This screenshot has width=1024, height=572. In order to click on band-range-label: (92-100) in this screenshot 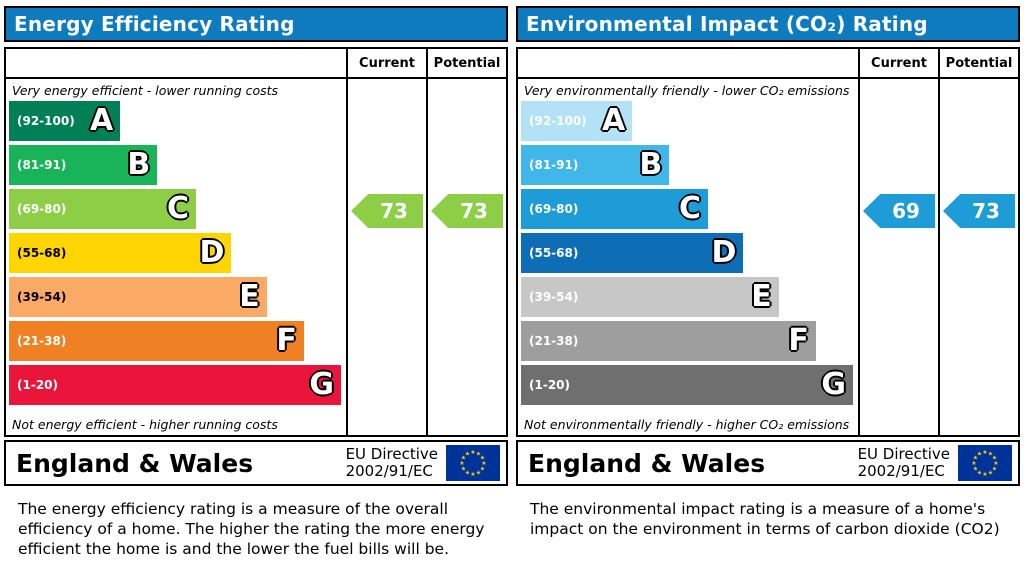, I will do `click(558, 121)`.